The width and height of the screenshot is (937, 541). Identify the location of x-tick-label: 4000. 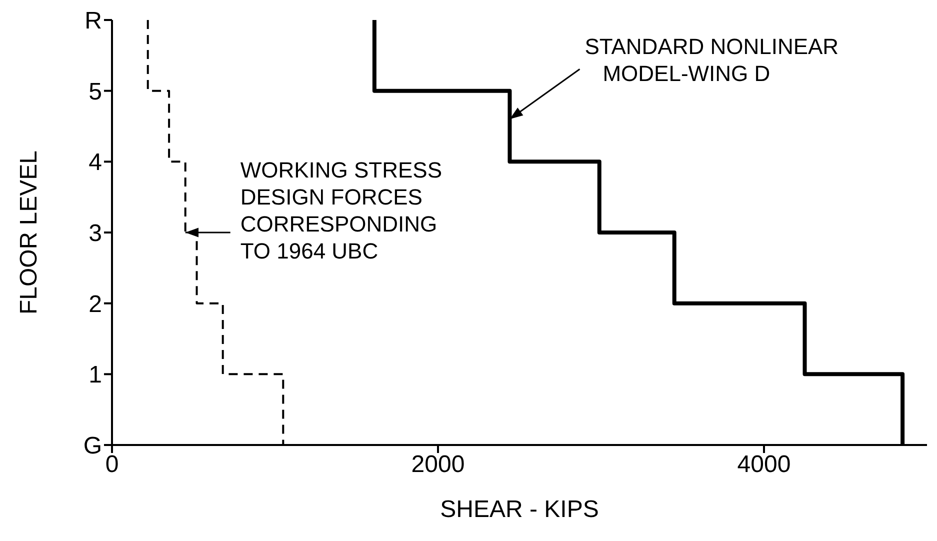
(764, 464).